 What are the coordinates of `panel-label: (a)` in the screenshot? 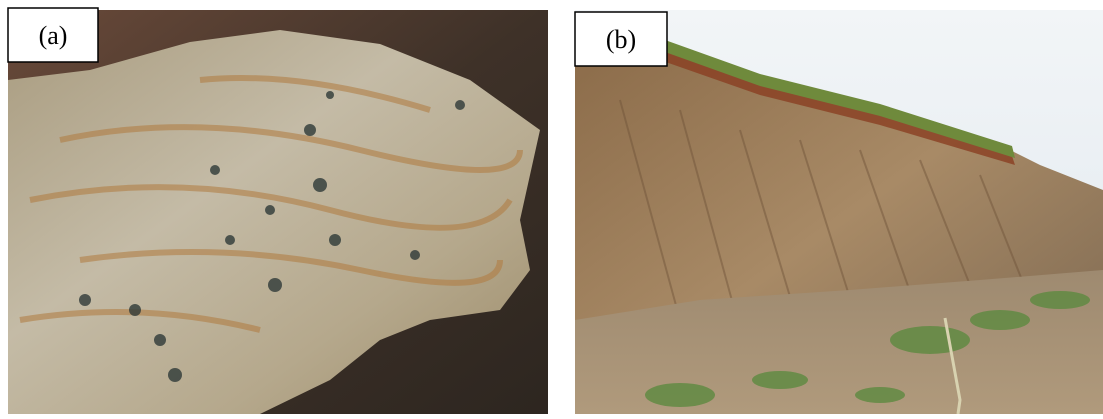 It's located at (53, 35).